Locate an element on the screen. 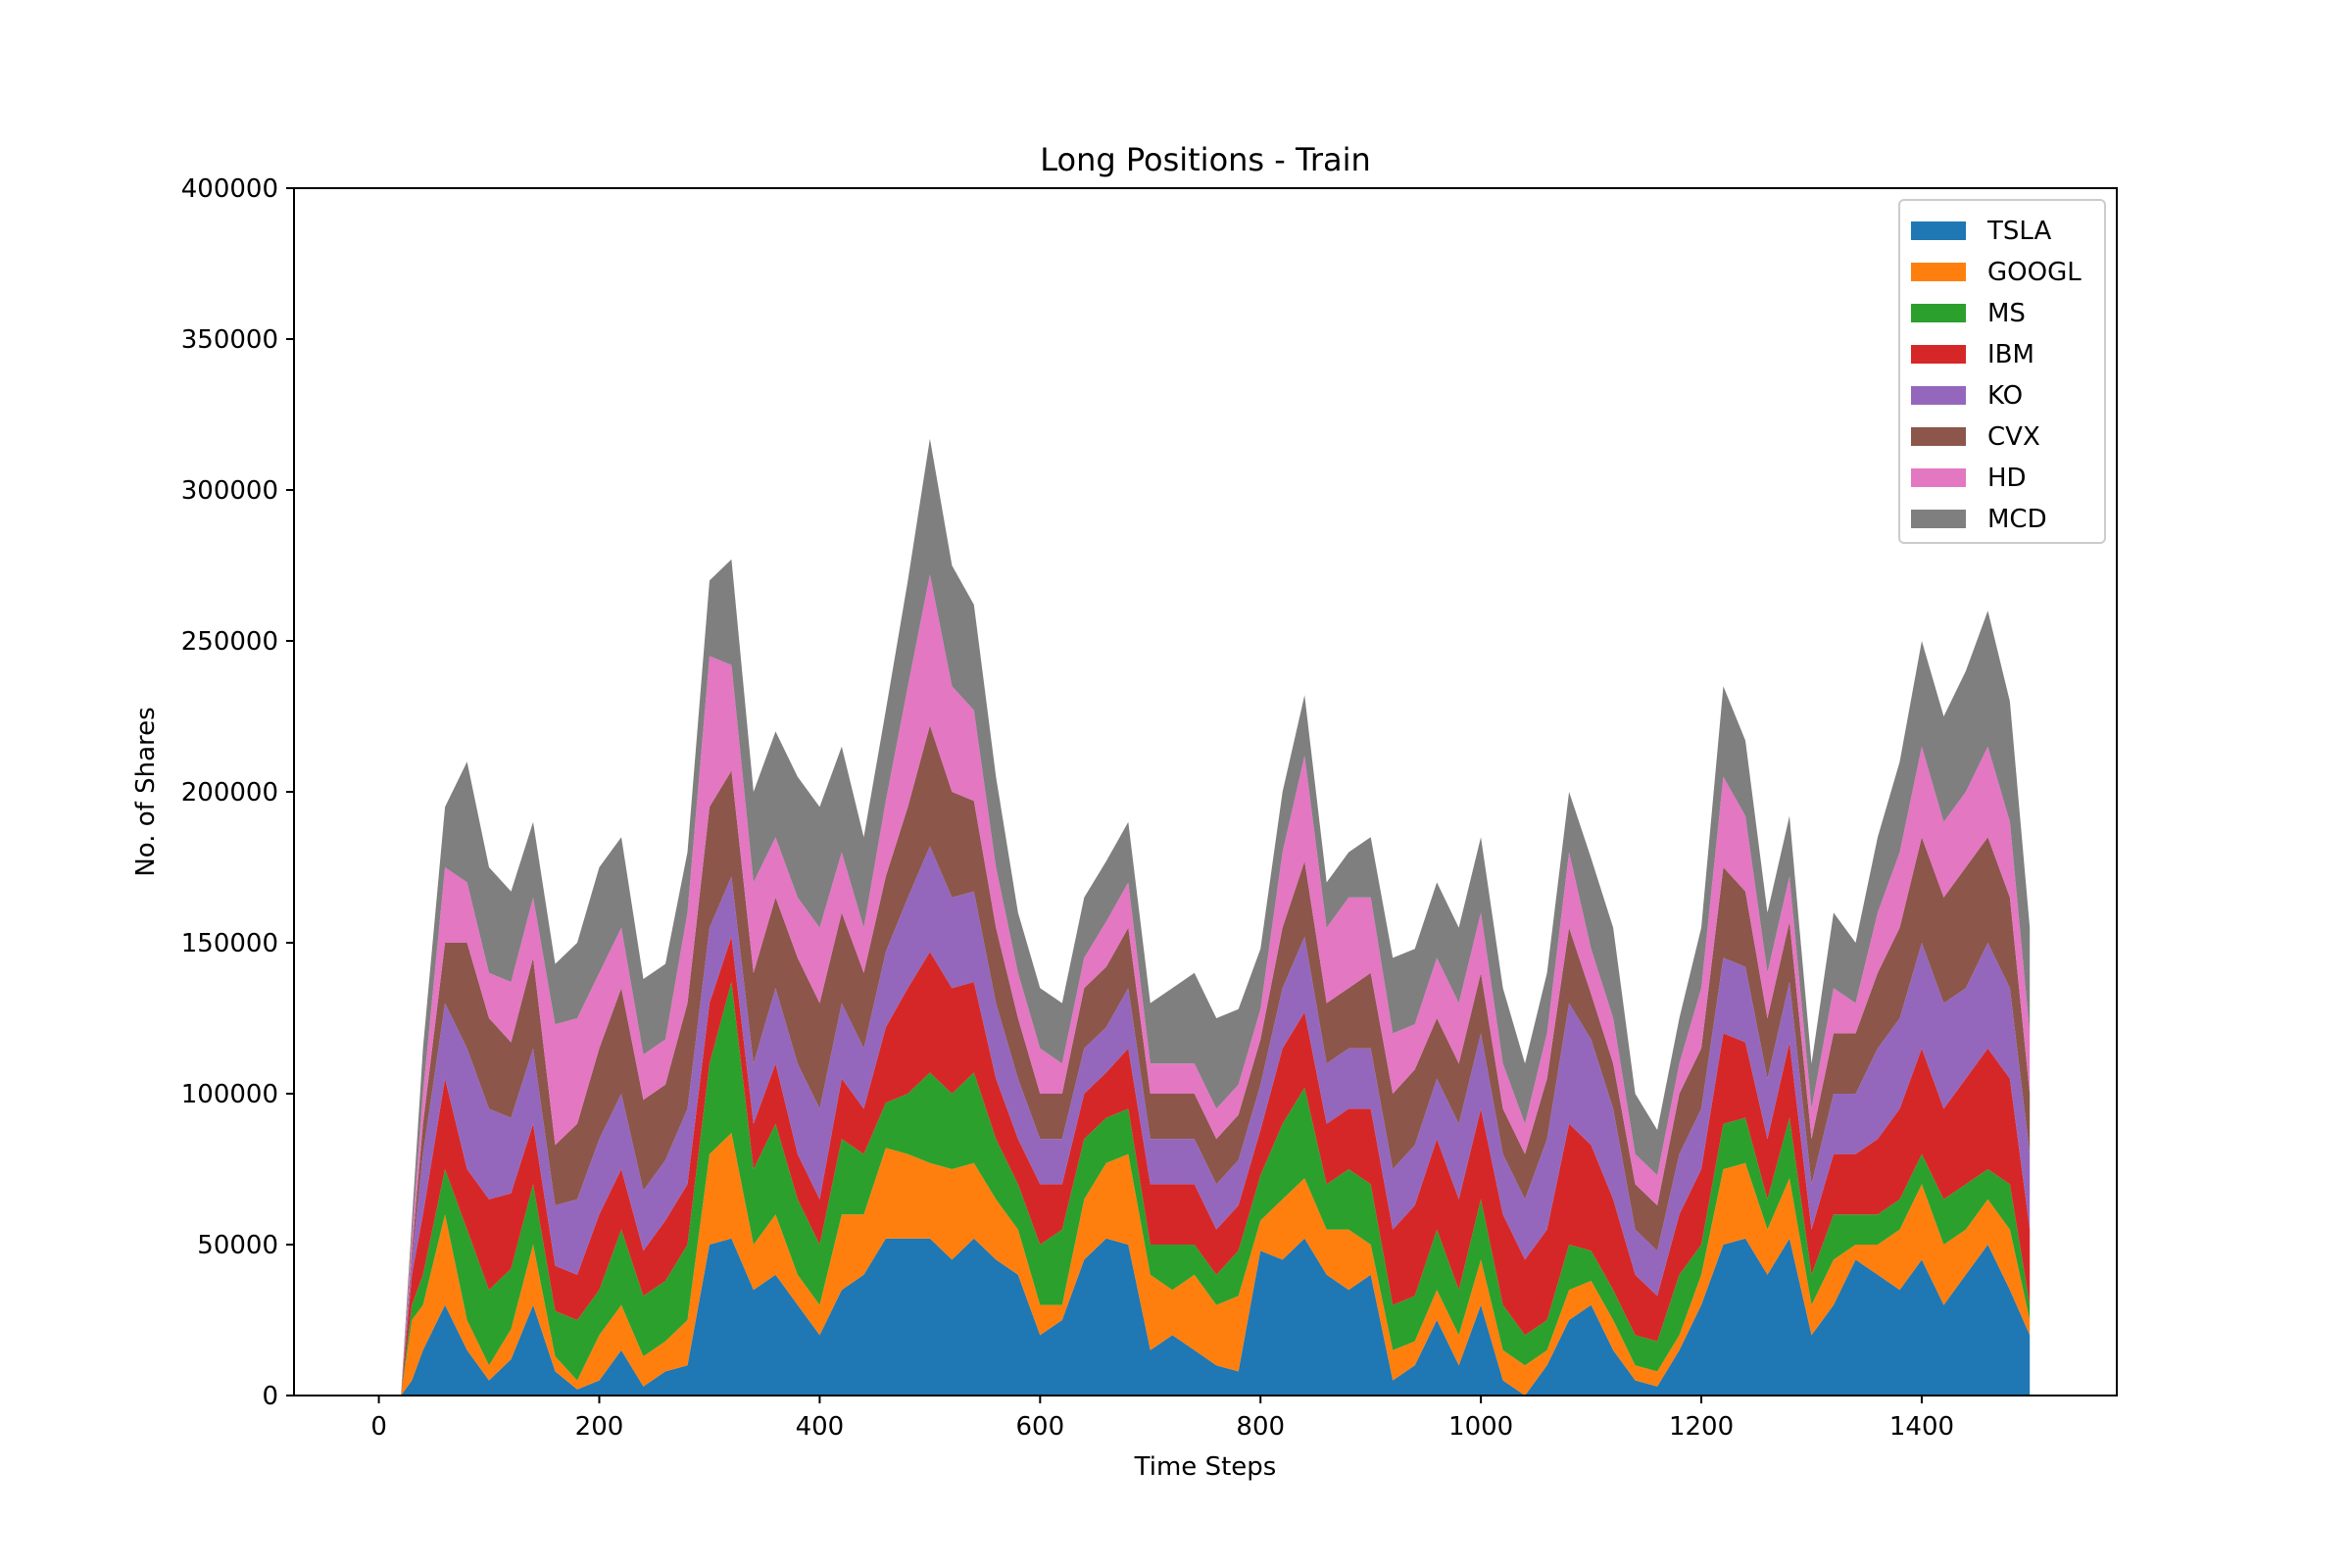 The height and width of the screenshot is (1568, 2352). y-tick-label: 0 is located at coordinates (270, 1396).